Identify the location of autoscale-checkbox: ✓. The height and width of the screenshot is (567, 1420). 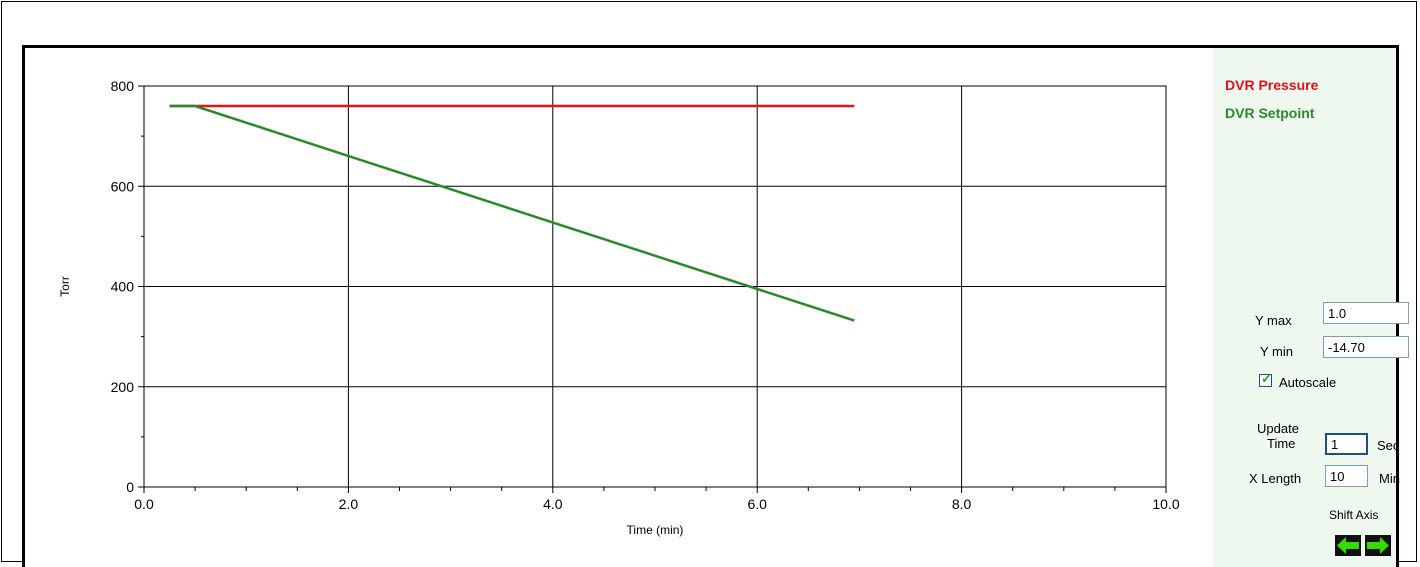
(1265, 379).